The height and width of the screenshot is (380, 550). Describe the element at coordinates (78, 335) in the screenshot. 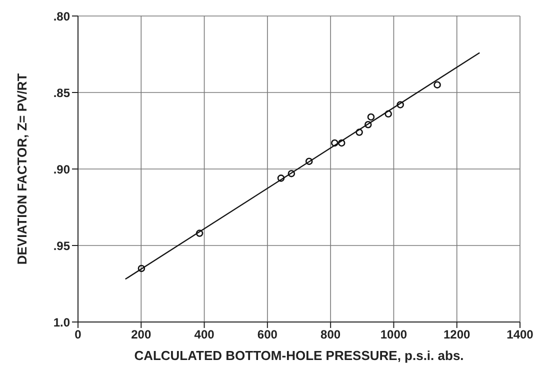

I see `x-tick-label: 0` at that location.